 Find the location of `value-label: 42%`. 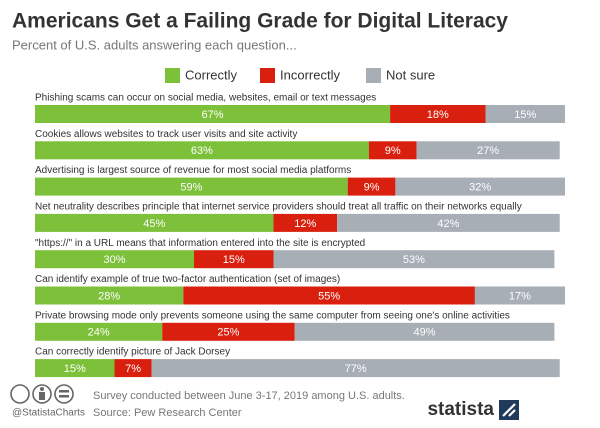

value-label: 42% is located at coordinates (448, 224).